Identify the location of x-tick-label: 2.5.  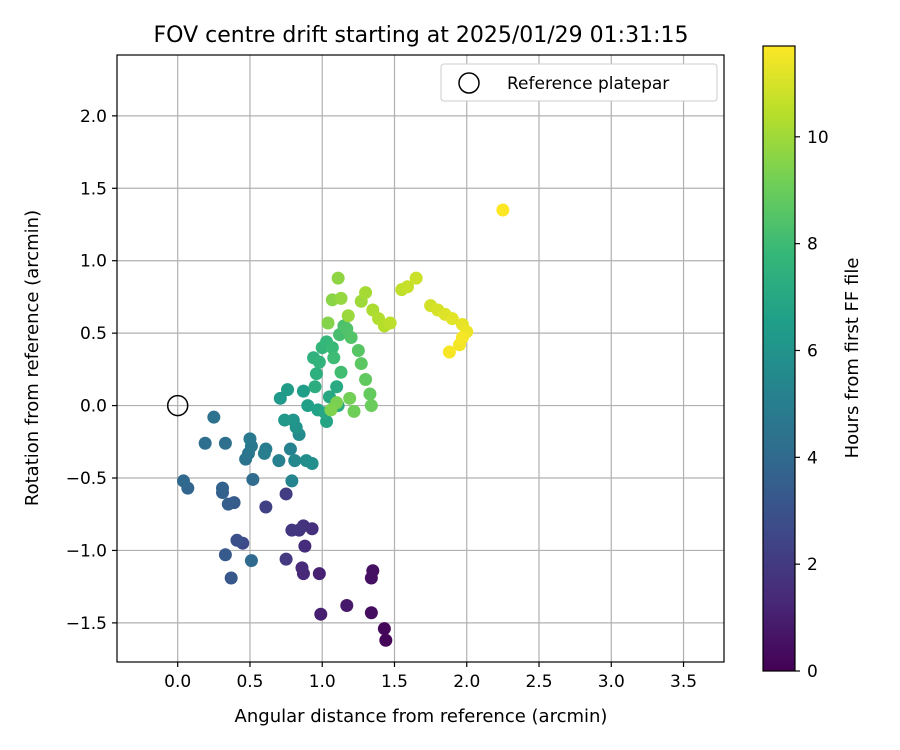
(538, 682).